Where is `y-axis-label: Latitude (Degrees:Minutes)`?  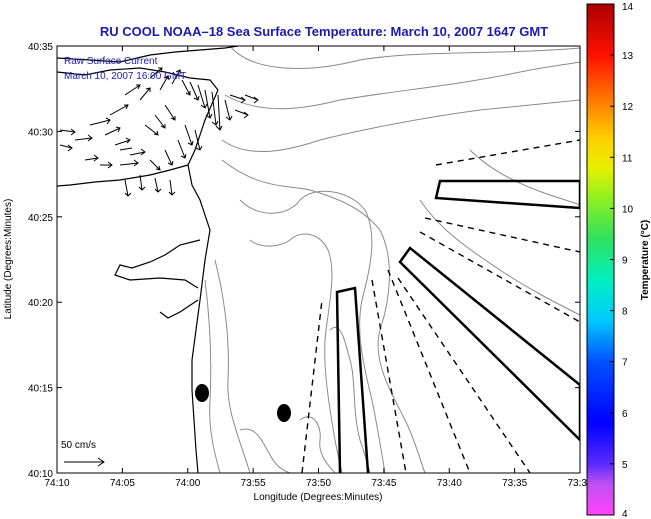 y-axis-label: Latitude (Degrees:Minutes) is located at coordinates (8, 259).